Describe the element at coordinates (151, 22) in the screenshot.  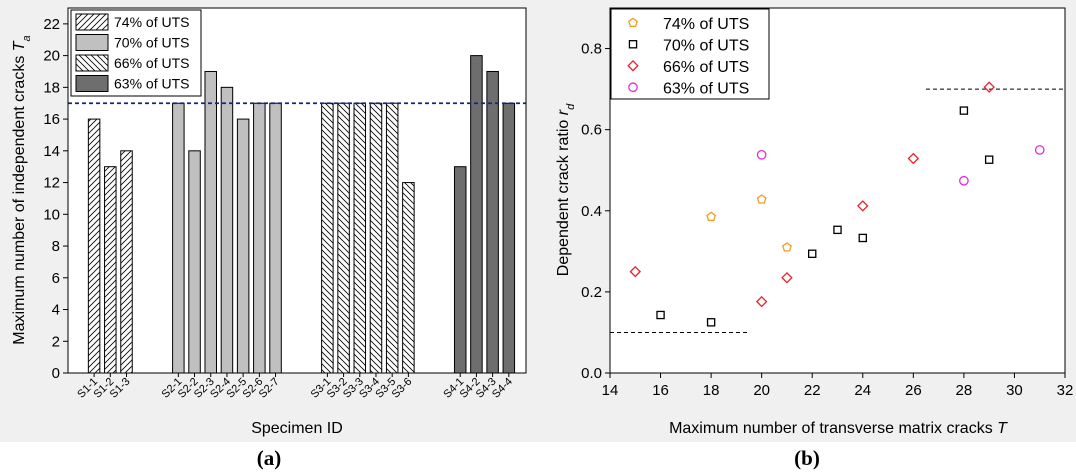
I see `legend-label-a: 74% of UTS` at that location.